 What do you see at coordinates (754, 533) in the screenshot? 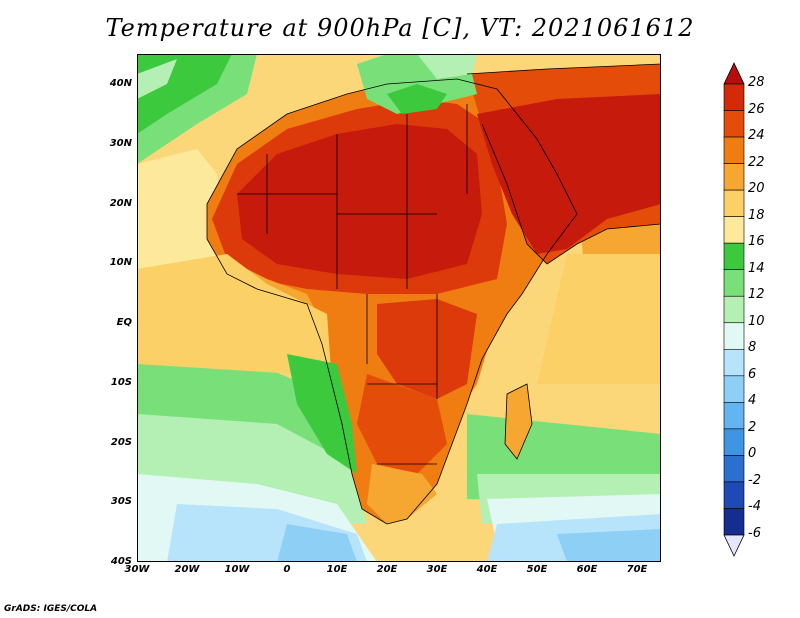
I see `colorbar-label: -6` at bounding box center [754, 533].